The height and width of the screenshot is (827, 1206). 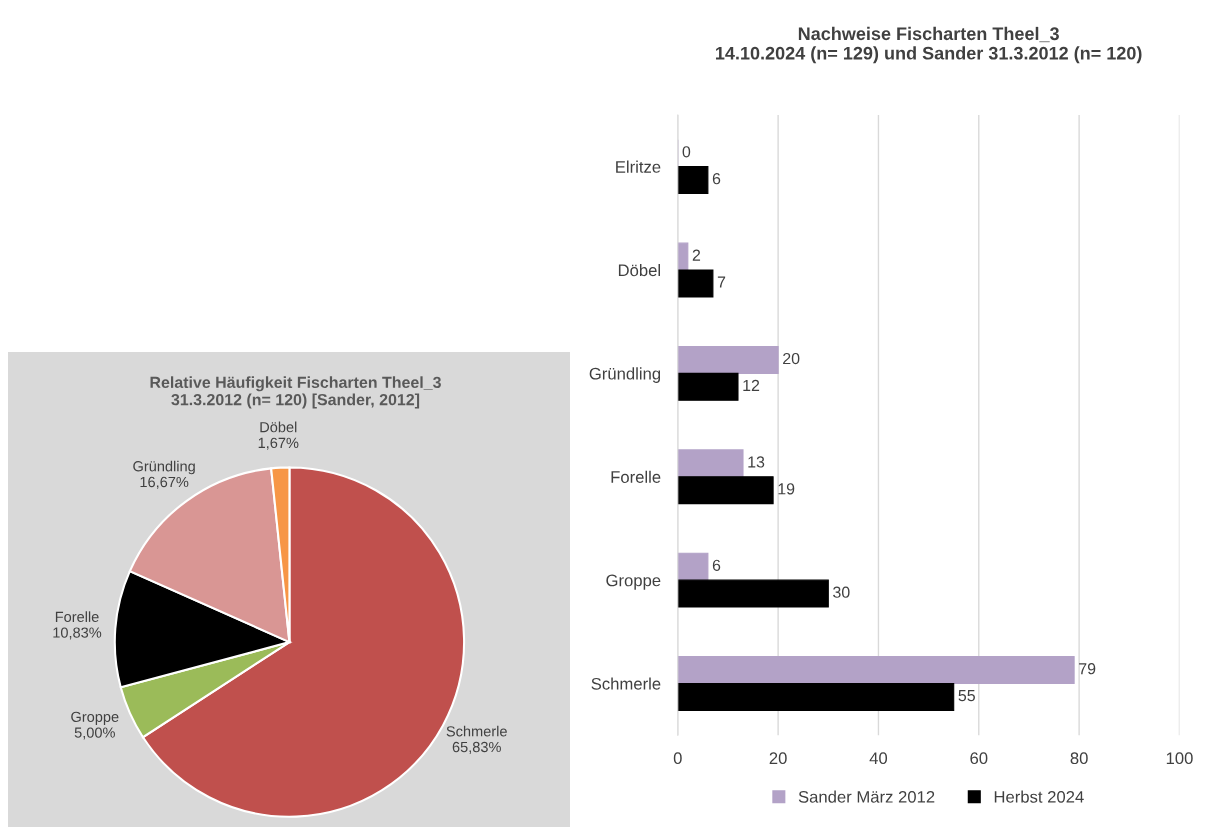 What do you see at coordinates (94, 733) in the screenshot?
I see `data-label: 5,00%` at bounding box center [94, 733].